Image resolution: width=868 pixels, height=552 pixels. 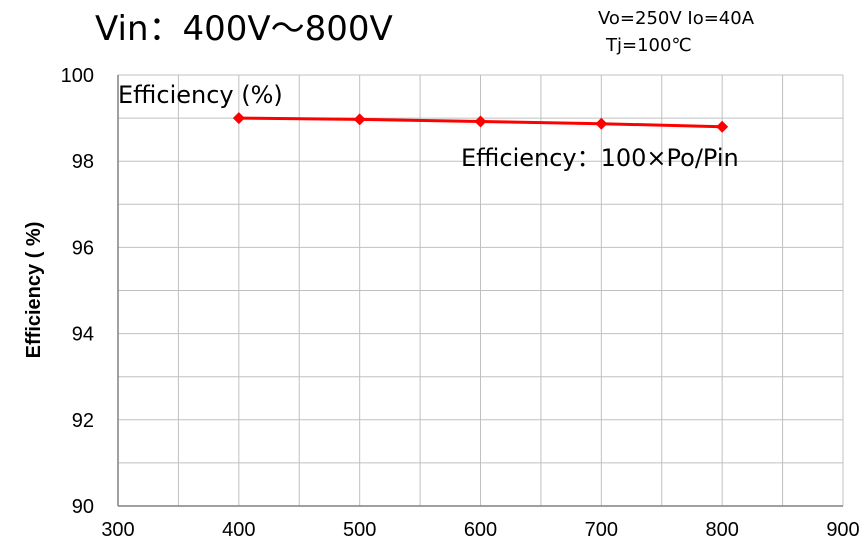 What do you see at coordinates (83, 248) in the screenshot?
I see `y-tick-label: 96` at bounding box center [83, 248].